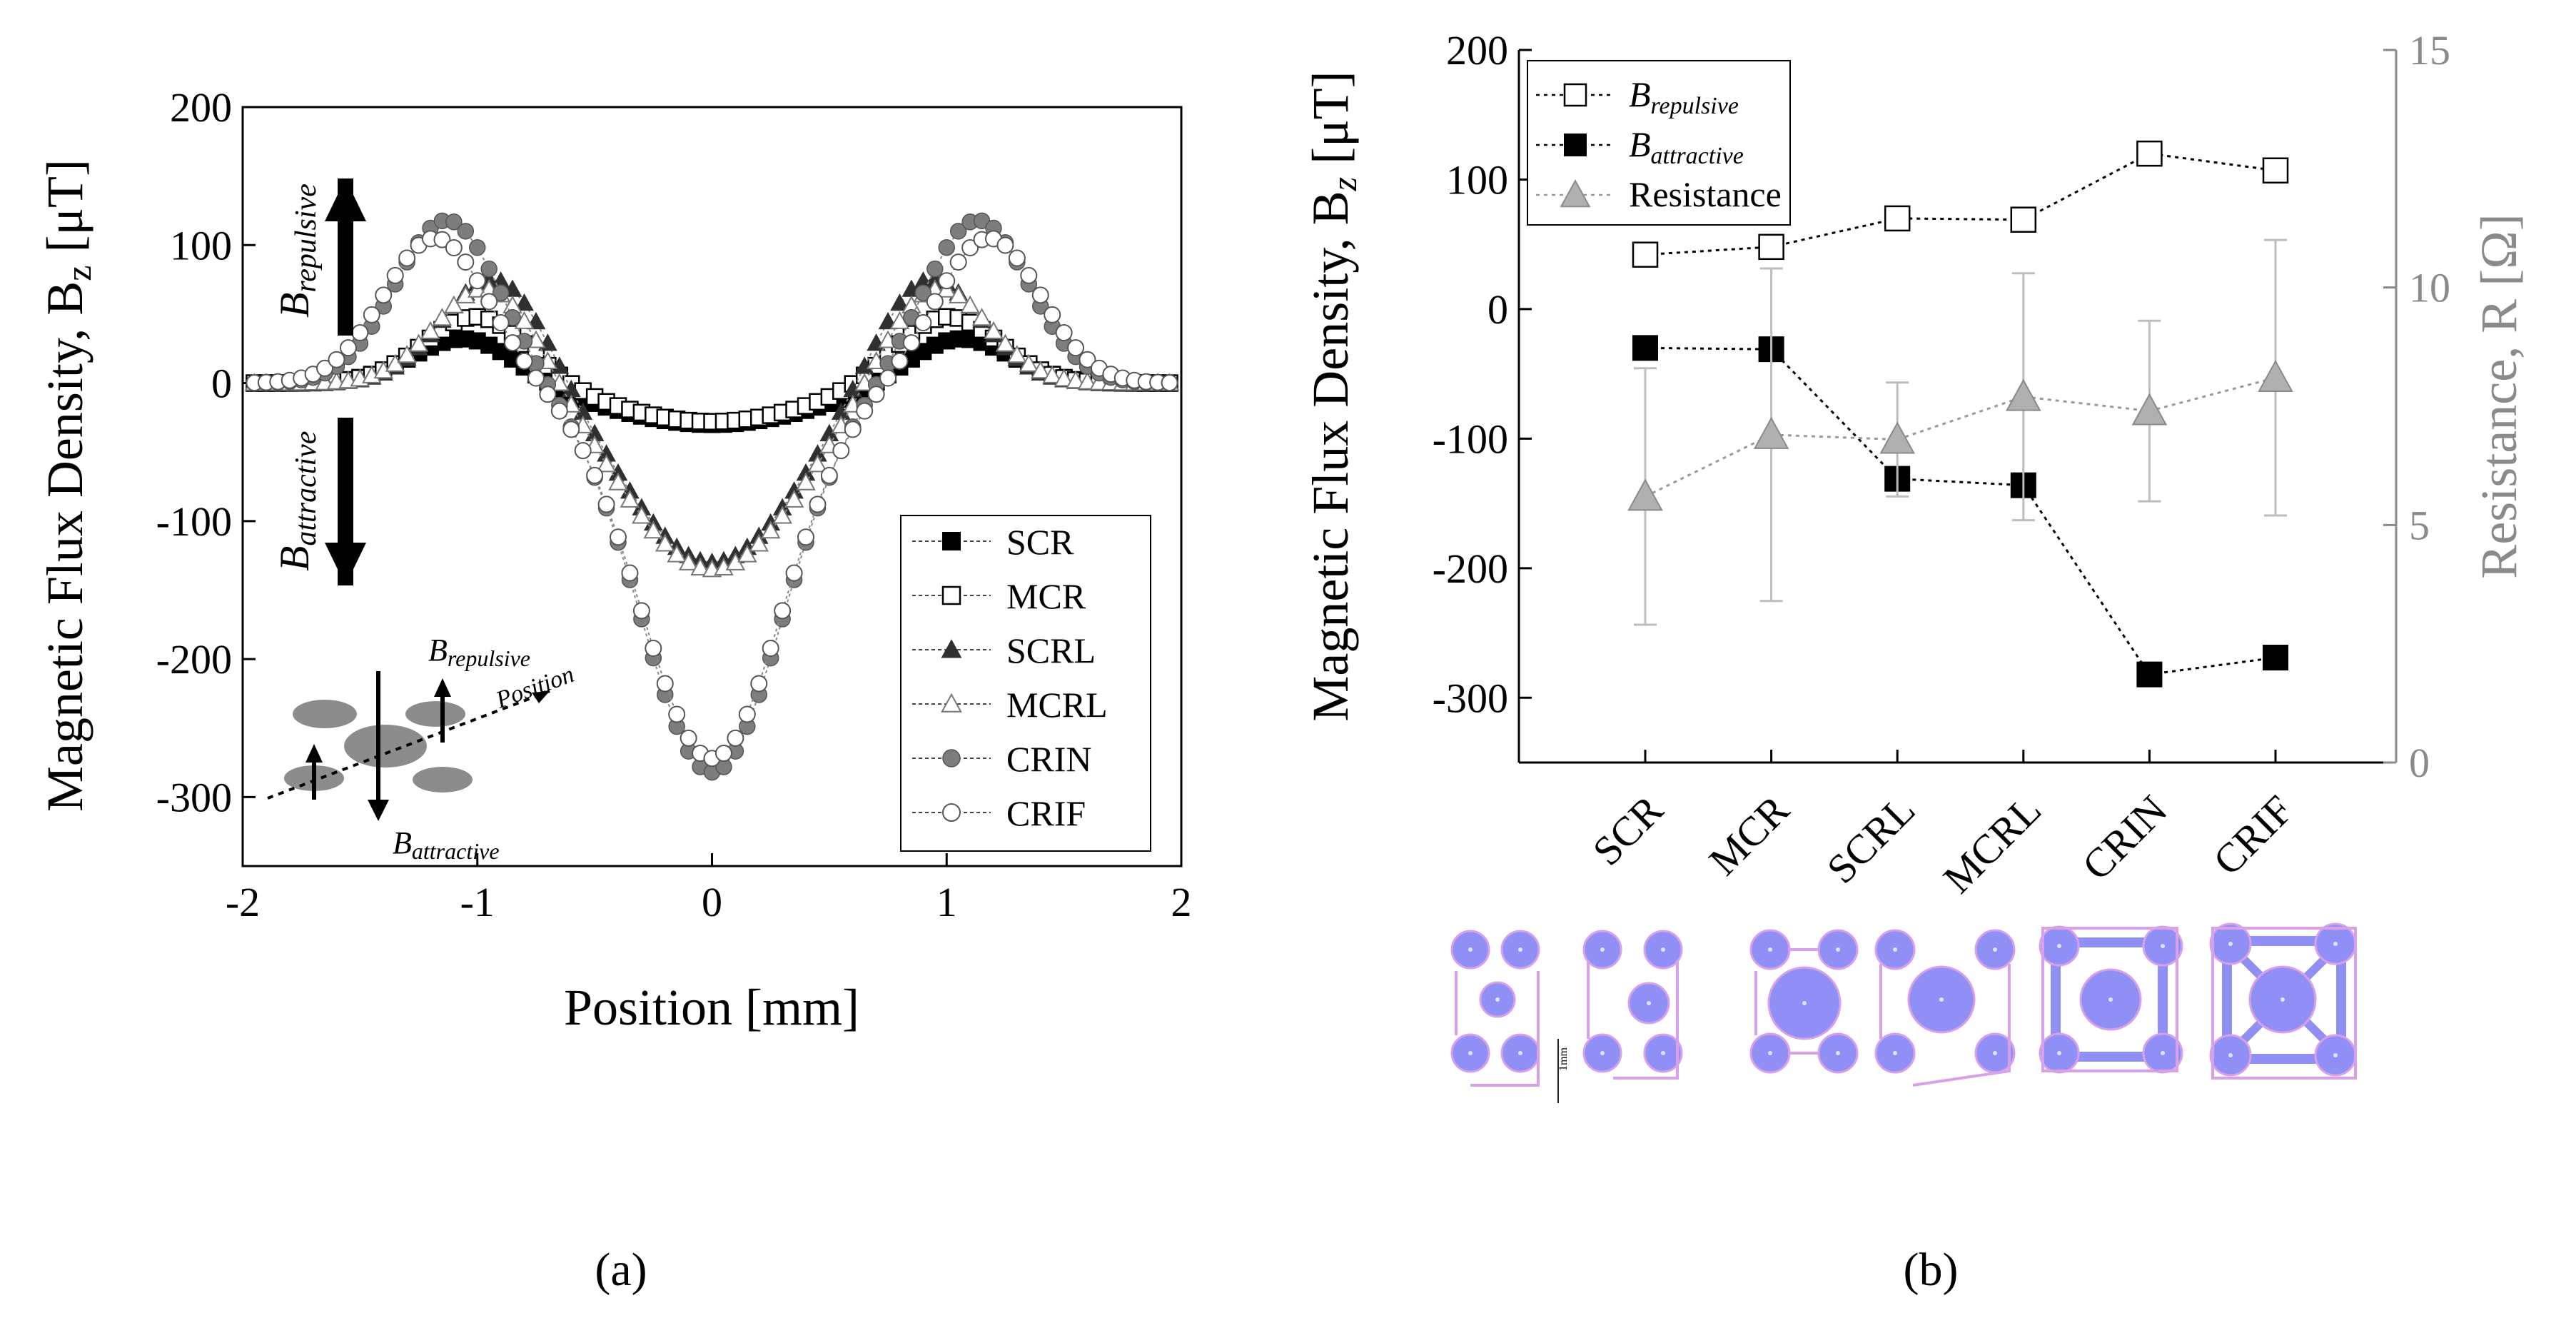  What do you see at coordinates (1695, 106) in the screenshot?
I see `legend-label-sub: repulsive` at bounding box center [1695, 106].